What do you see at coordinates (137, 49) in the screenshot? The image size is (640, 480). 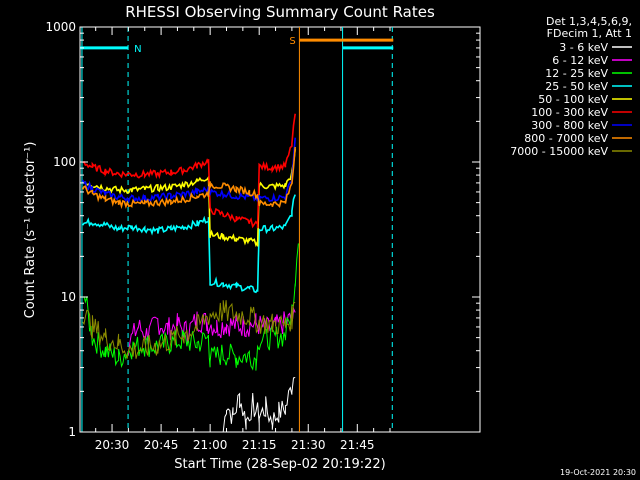 I see `annotation-label-N: N` at bounding box center [137, 49].